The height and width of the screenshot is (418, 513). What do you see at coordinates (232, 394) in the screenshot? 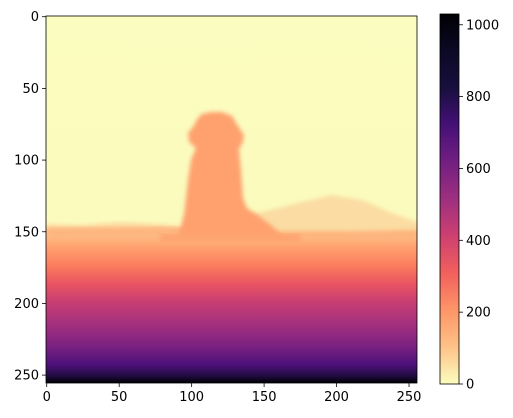
I see `x-axis-ticks: 0 50 100 150 200 250` at bounding box center [232, 394].